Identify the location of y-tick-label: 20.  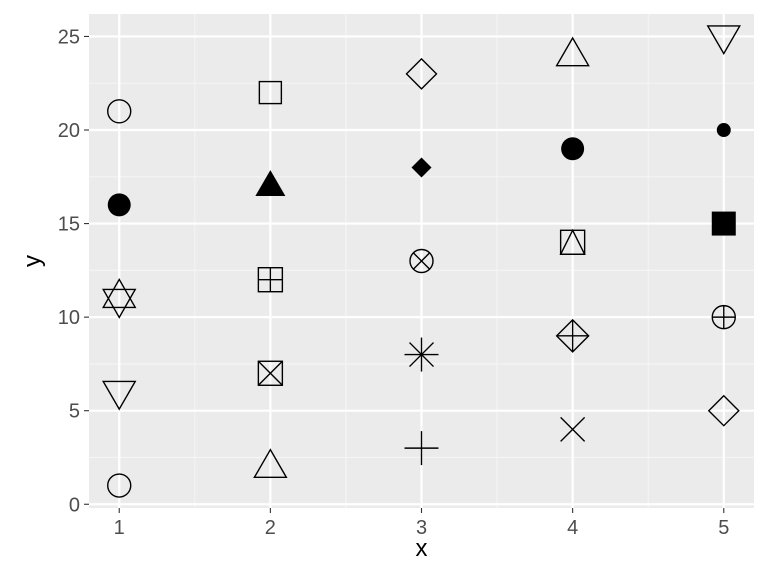
(69, 131).